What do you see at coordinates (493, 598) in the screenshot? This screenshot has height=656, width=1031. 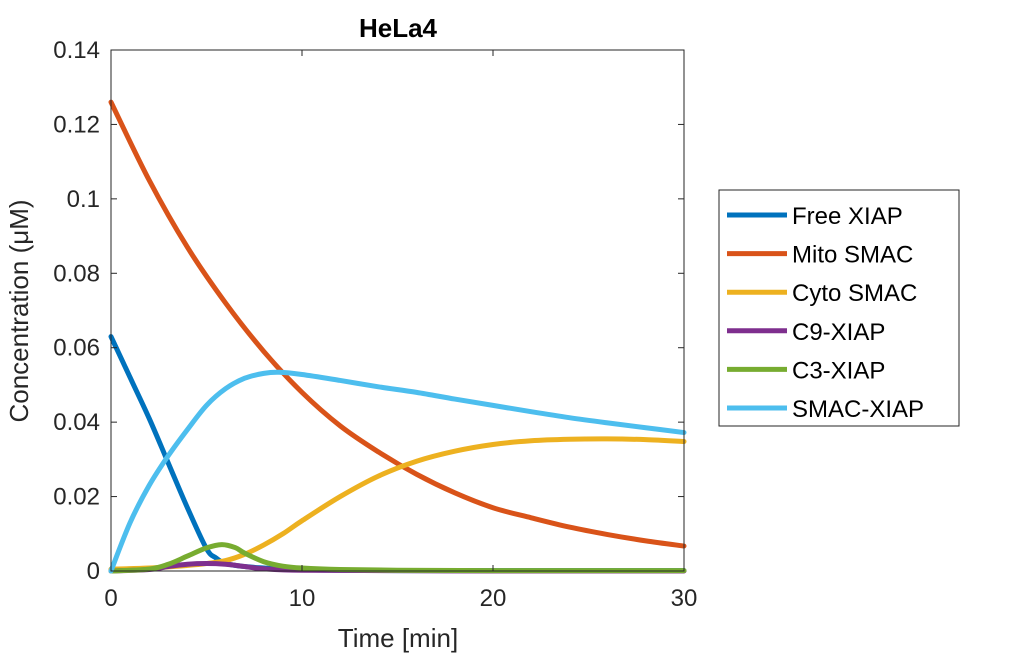 I see `x-tick-label: 20` at bounding box center [493, 598].